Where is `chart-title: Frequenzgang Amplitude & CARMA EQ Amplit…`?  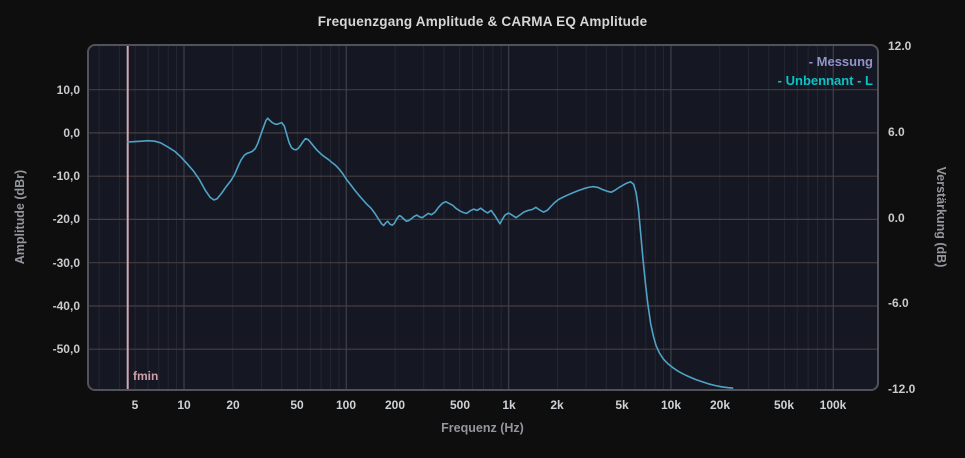 chart-title: Frequenzgang Amplitude & CARMA EQ Amplit… is located at coordinates (482, 21).